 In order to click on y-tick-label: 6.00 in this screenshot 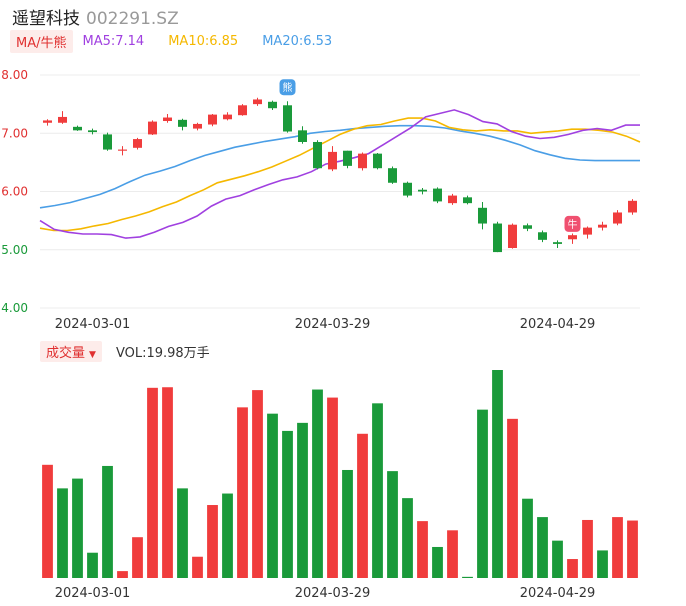, I will do `click(14, 192)`.